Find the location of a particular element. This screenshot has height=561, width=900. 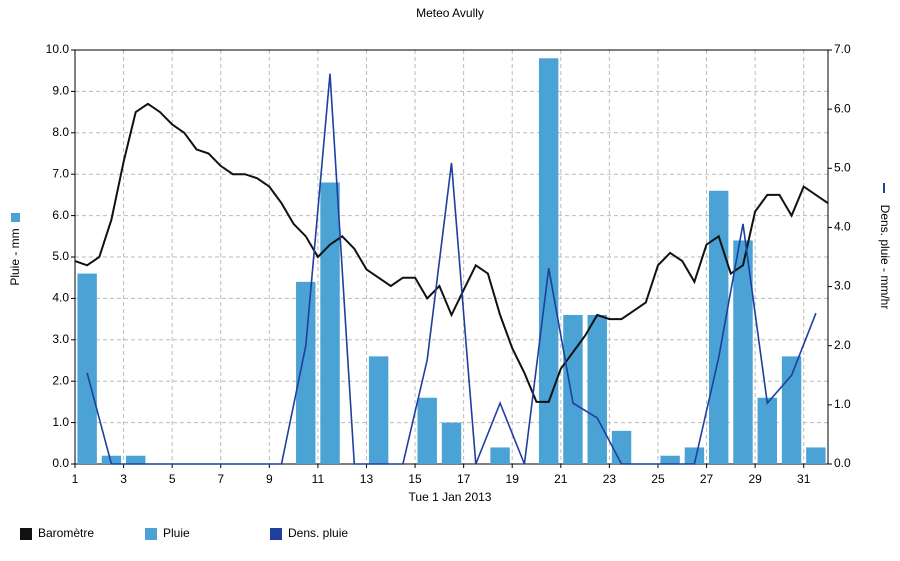

legend-label: Baromètre is located at coordinates (66, 533).